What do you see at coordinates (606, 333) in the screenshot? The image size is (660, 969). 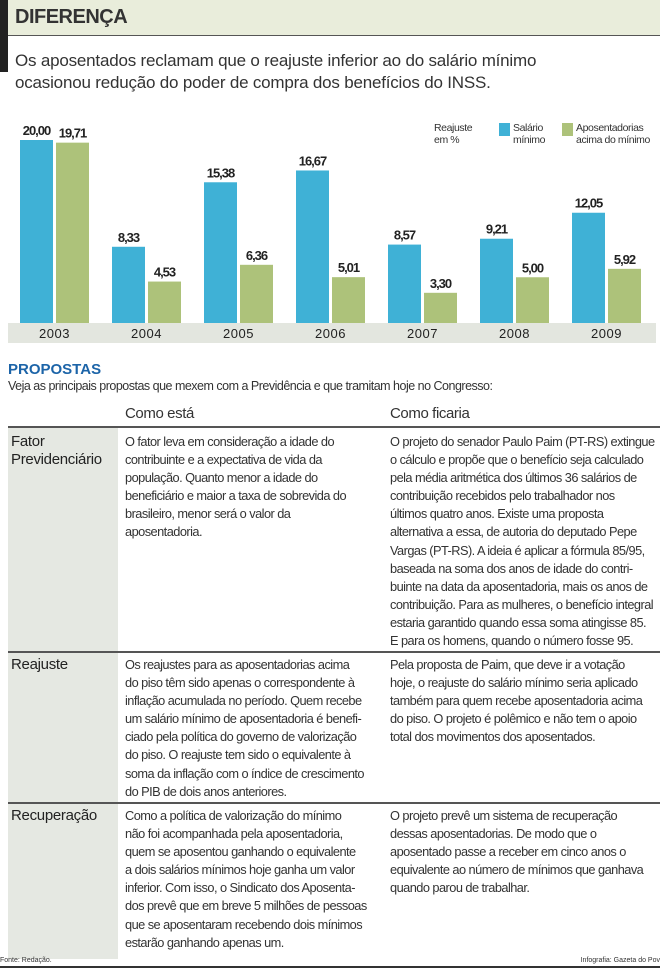 I see `x-tick-label: 2009` at bounding box center [606, 333].